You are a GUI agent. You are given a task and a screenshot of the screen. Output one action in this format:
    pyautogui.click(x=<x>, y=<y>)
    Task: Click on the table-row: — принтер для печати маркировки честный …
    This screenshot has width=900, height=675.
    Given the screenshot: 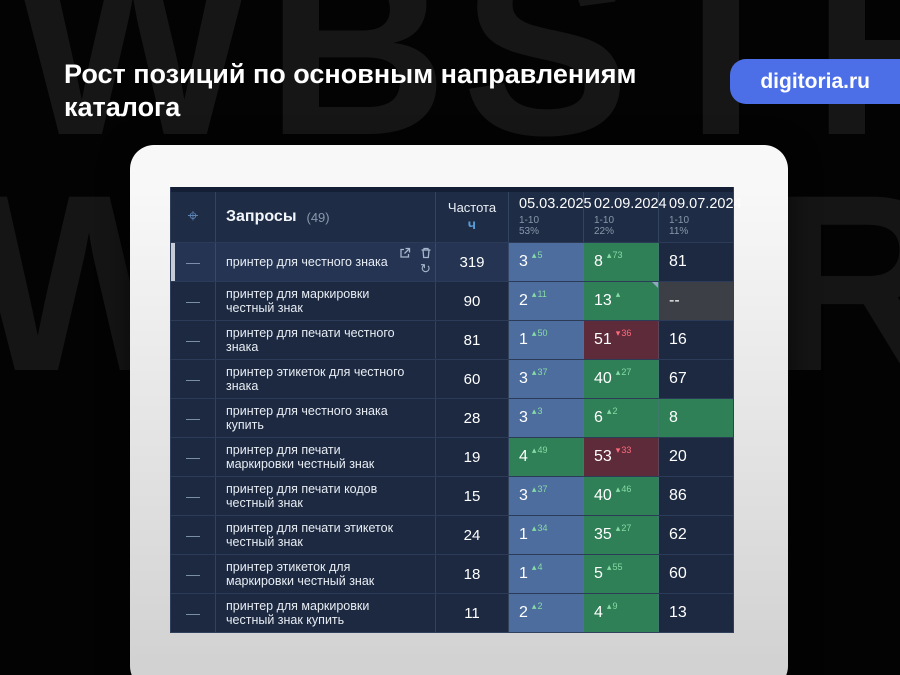 What is the action you would take?
    pyautogui.click(x=452, y=456)
    